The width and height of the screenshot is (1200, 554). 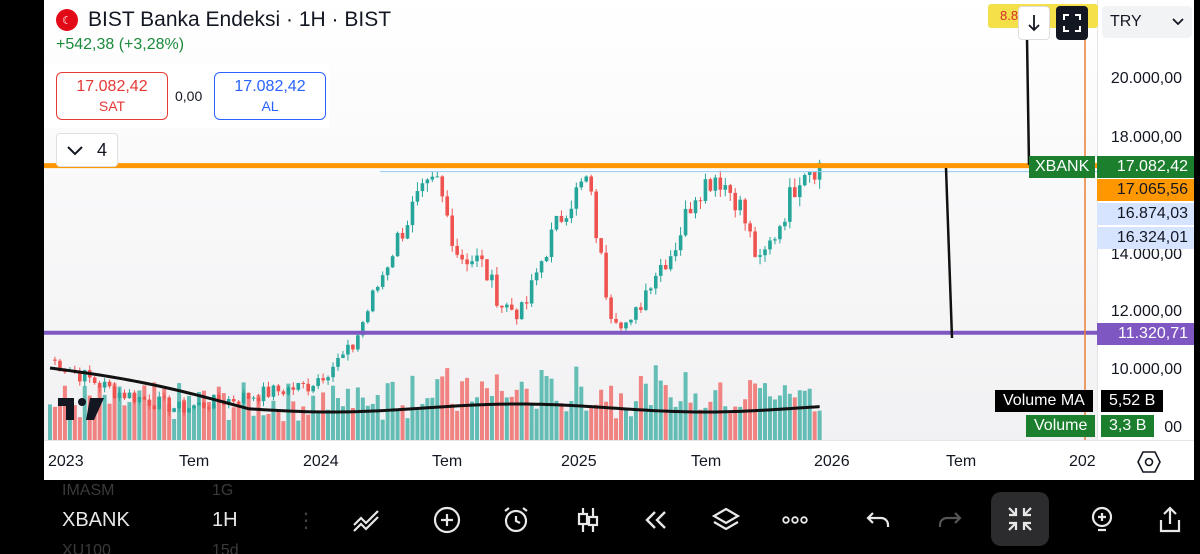 What do you see at coordinates (1020, 519) in the screenshot?
I see `exit-fullscreen-button` at bounding box center [1020, 519].